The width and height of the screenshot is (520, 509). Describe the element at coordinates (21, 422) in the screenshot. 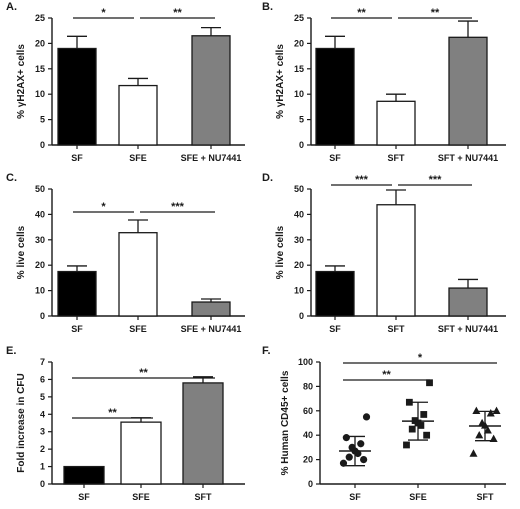

I see `p5-y-axis-label: Fold increase in CFU` at that location.